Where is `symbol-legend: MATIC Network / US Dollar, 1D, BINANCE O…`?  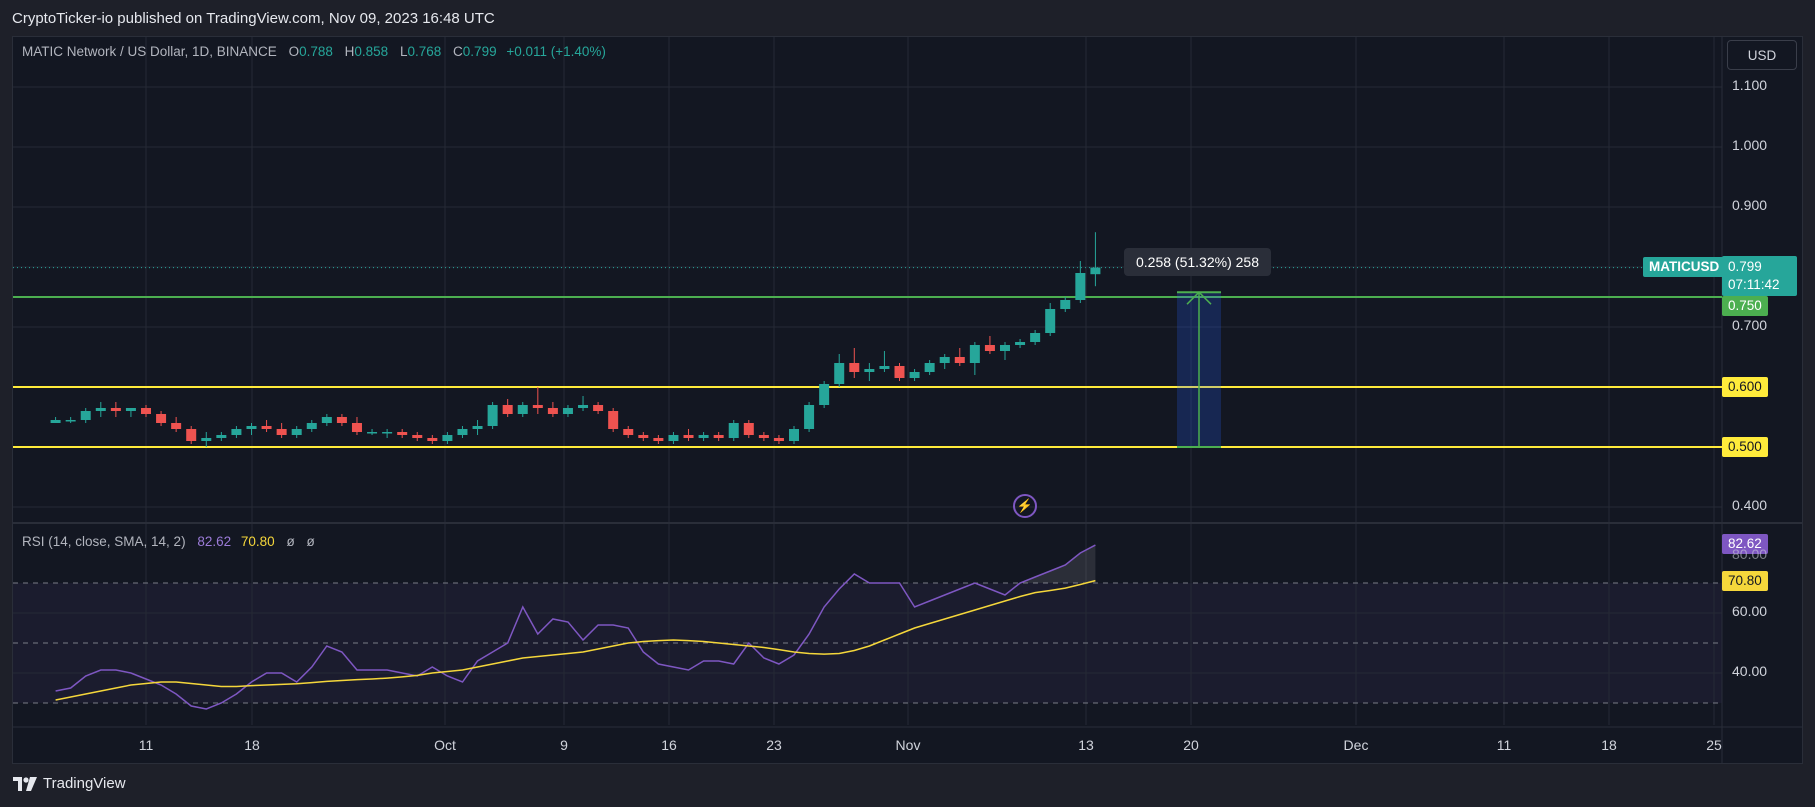
symbol-legend: MATIC Network / US Dollar, 1D, BINANCE O… is located at coordinates (314, 51).